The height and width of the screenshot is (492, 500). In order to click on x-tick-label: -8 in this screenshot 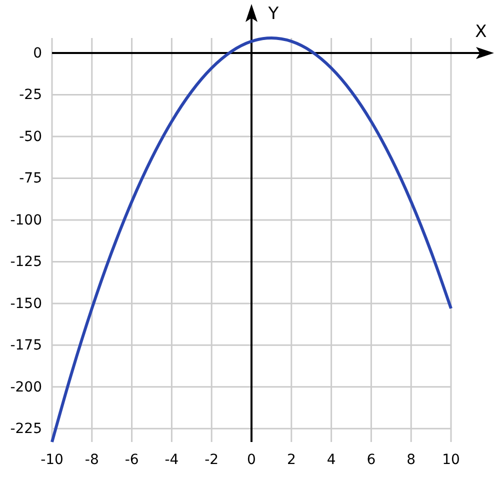, I will do `click(91, 460)`.